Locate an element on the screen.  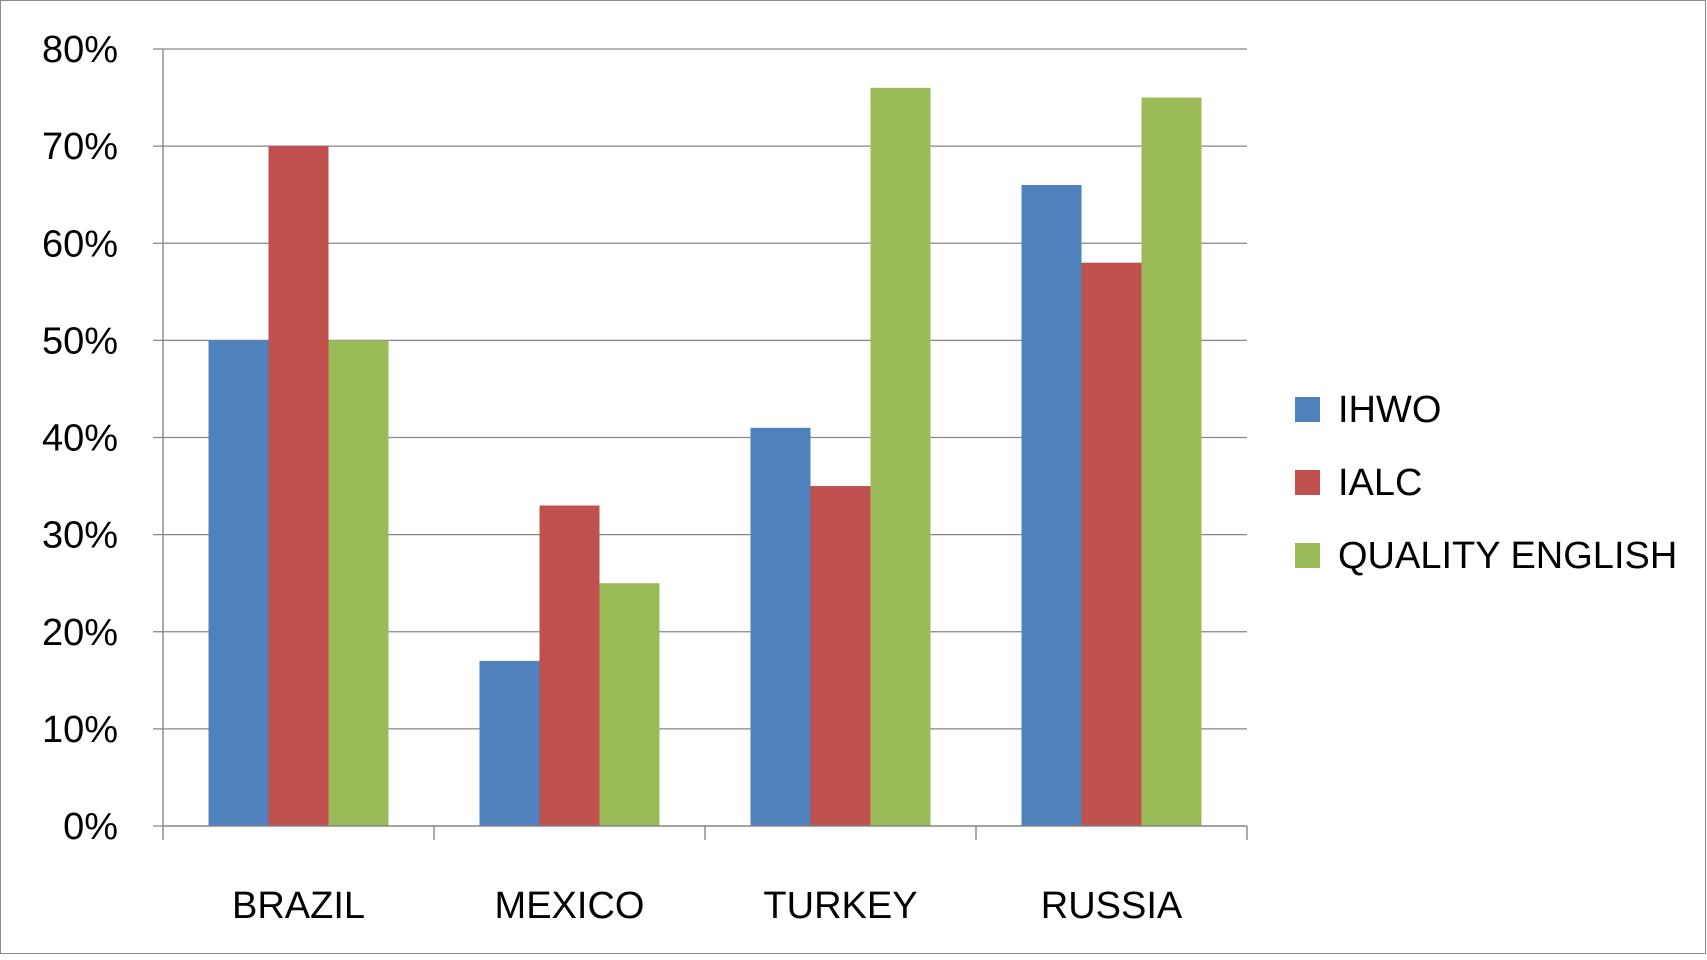
x-tick-label: RUSSIA is located at coordinates (1112, 906).